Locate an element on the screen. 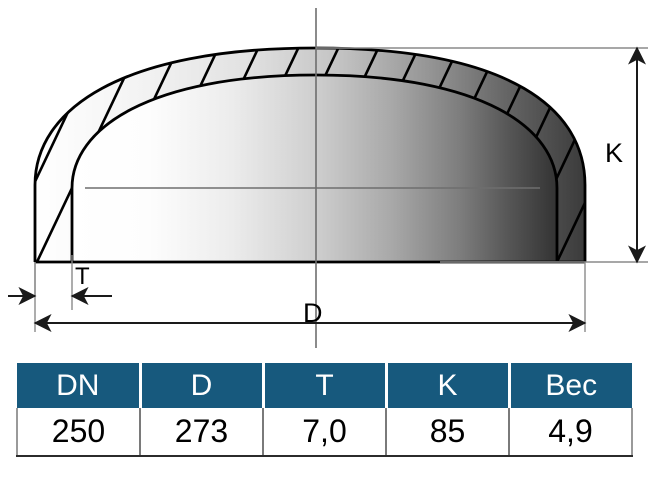 The image size is (655, 486). dimension-label-d: D is located at coordinates (313, 313).